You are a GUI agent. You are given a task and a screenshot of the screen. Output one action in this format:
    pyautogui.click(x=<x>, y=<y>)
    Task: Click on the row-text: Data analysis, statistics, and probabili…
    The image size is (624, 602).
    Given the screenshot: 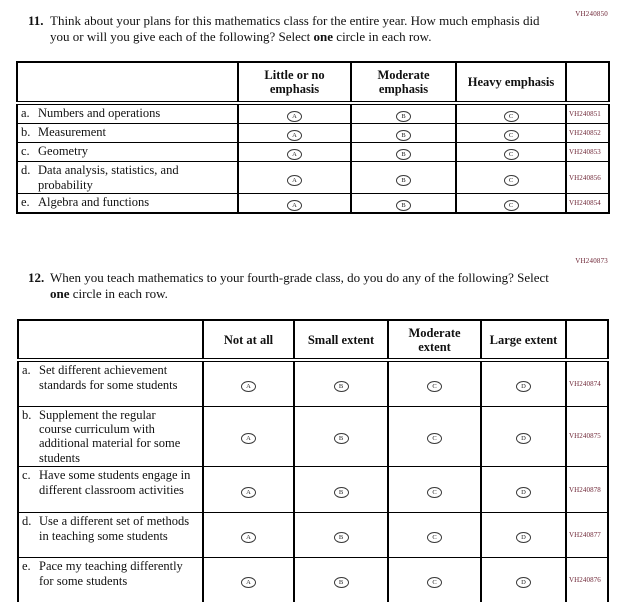 What is the action you would take?
    pyautogui.click(x=108, y=177)
    